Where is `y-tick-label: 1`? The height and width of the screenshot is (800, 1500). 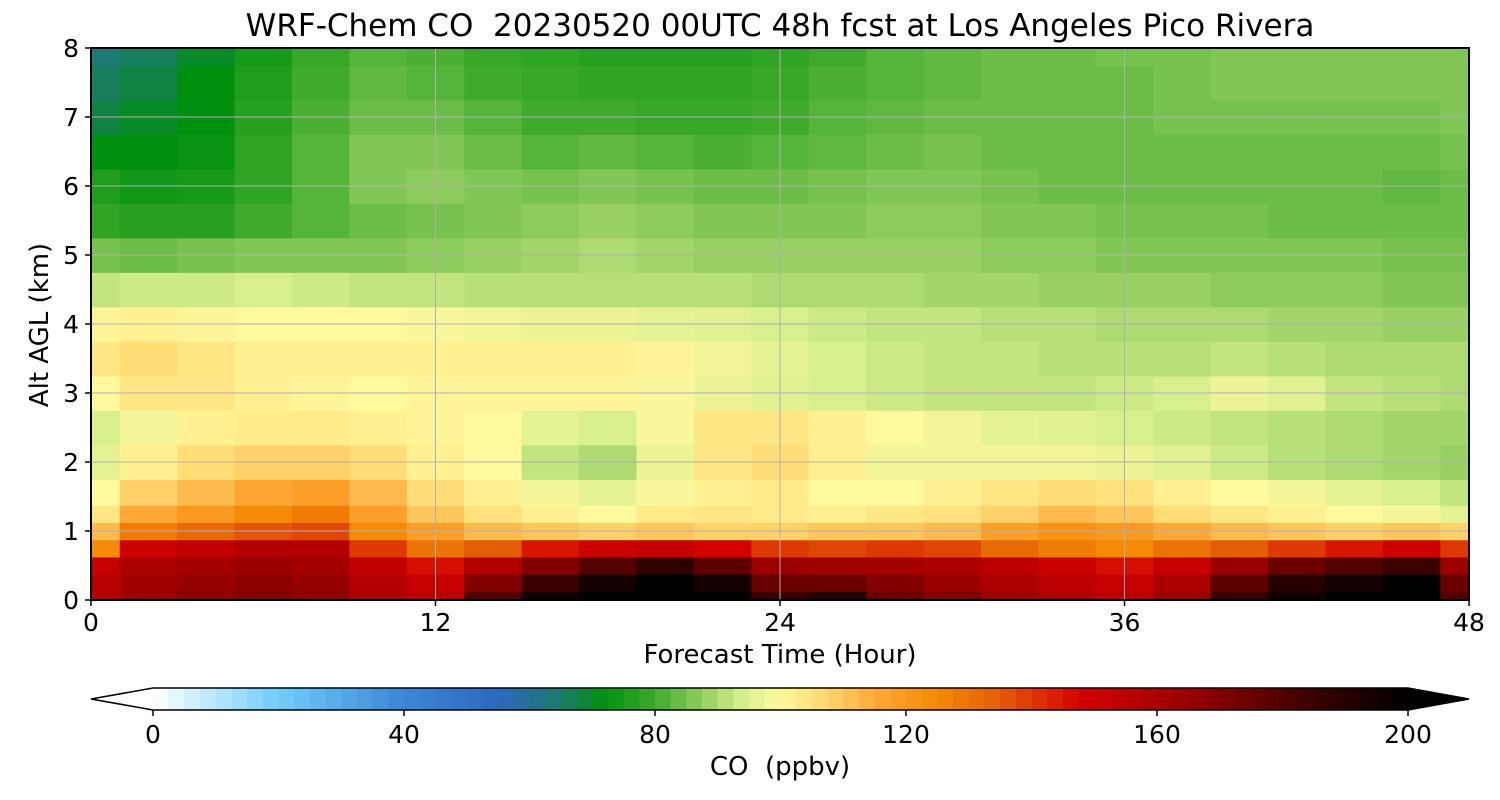 y-tick-label: 1 is located at coordinates (71, 531).